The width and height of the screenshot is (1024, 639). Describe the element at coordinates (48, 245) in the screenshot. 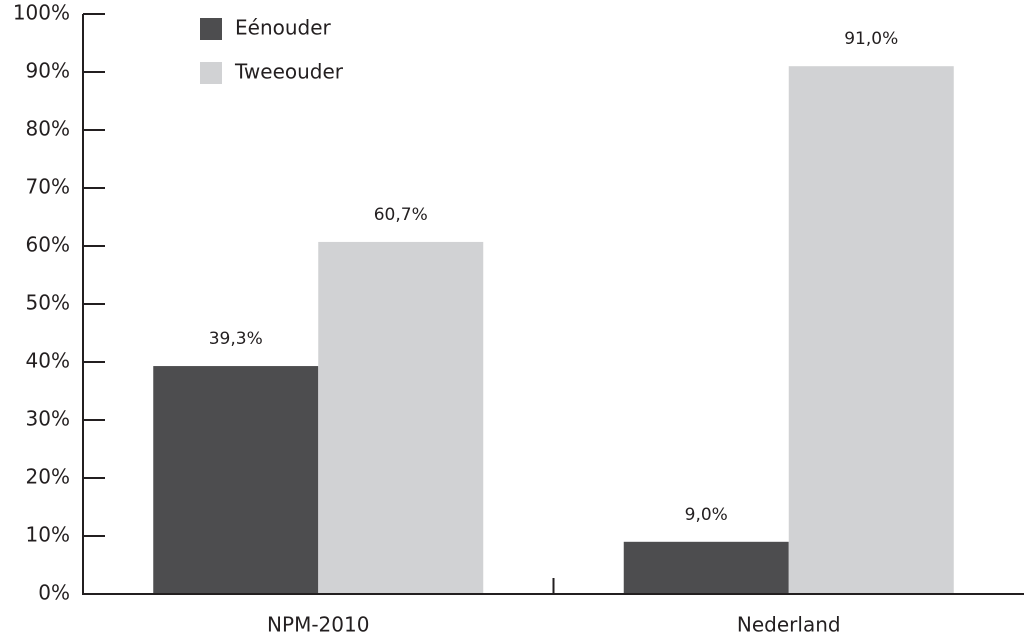

I see `y-tick-label: 60%` at that location.